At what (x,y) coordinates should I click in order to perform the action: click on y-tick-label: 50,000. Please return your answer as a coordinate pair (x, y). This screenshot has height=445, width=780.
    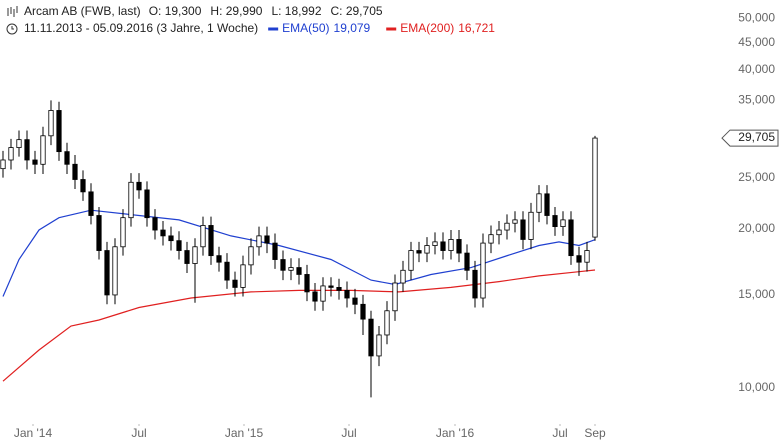
    Looking at the image, I should click on (756, 18).